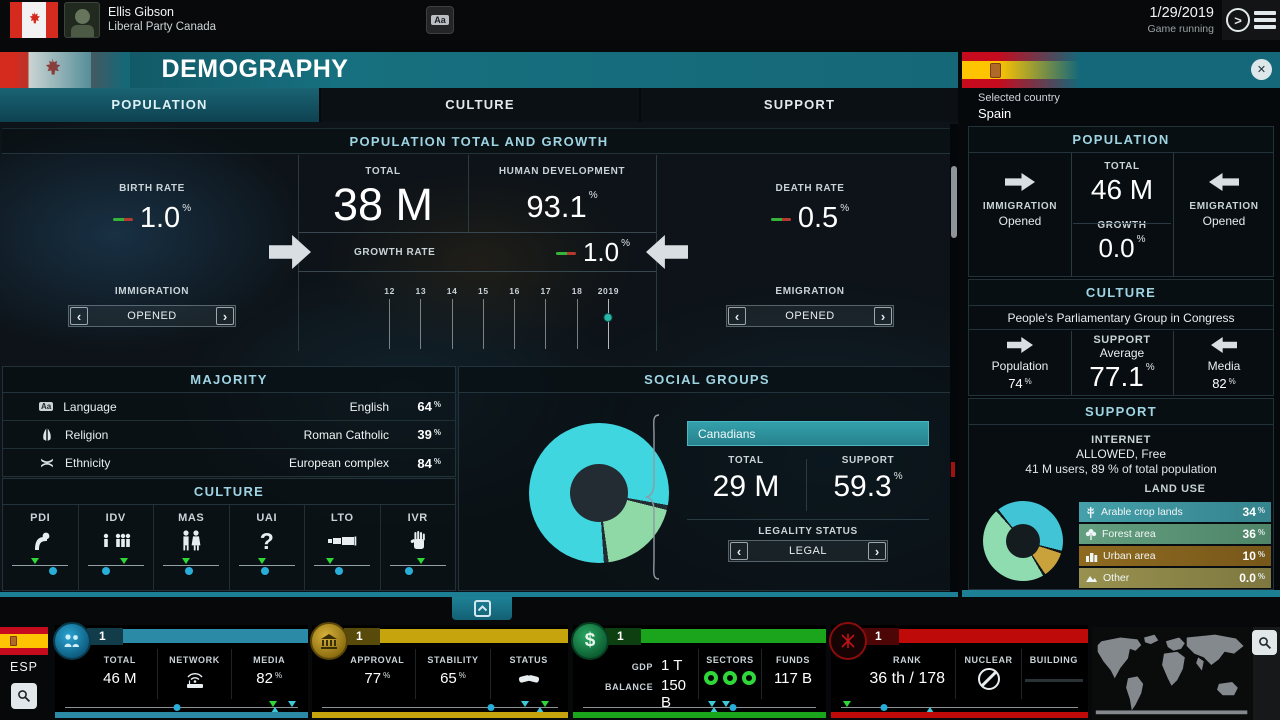  I want to click on country-search-button, so click(24, 696).